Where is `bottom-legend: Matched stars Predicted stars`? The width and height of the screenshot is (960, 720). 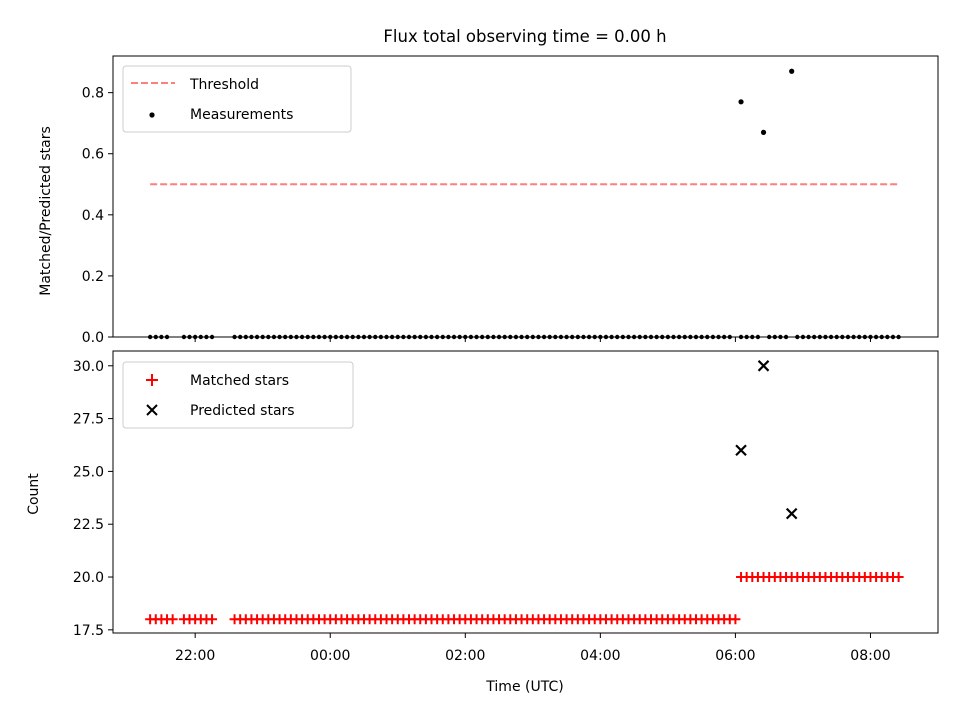
bottom-legend: Matched stars Predicted stars is located at coordinates (238, 395).